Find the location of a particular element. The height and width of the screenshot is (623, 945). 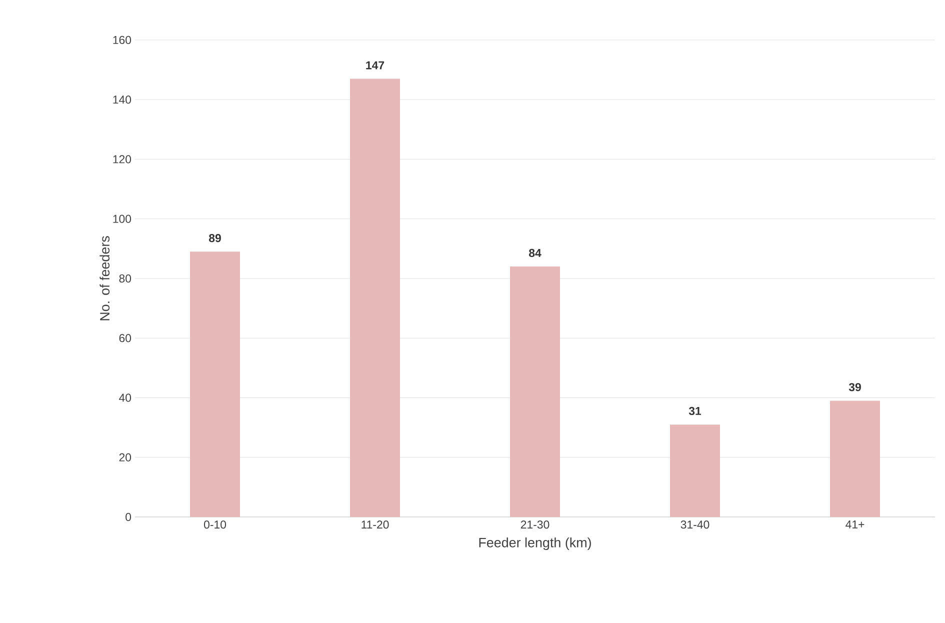

x-tick-label: 11-20 is located at coordinates (375, 524).